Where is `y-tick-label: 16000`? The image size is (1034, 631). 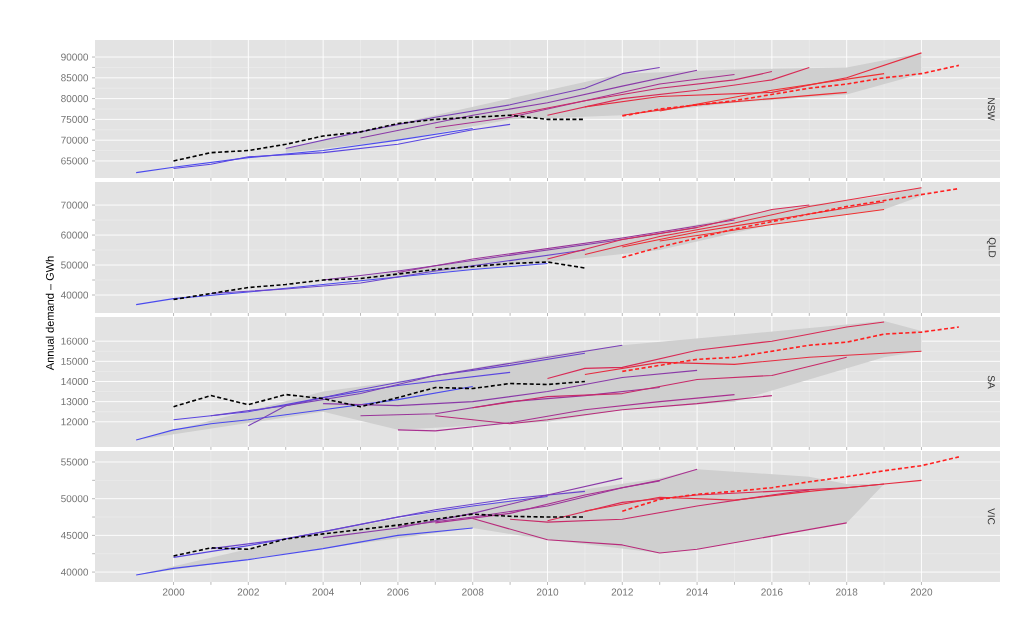 y-tick-label: 16000 is located at coordinates (75, 341).